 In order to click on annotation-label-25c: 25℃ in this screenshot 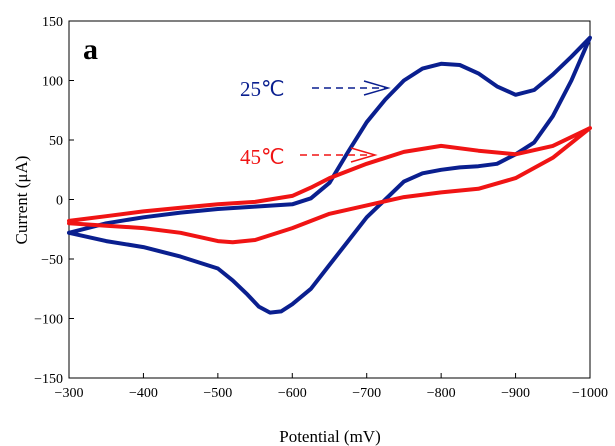, I will do `click(262, 89)`.